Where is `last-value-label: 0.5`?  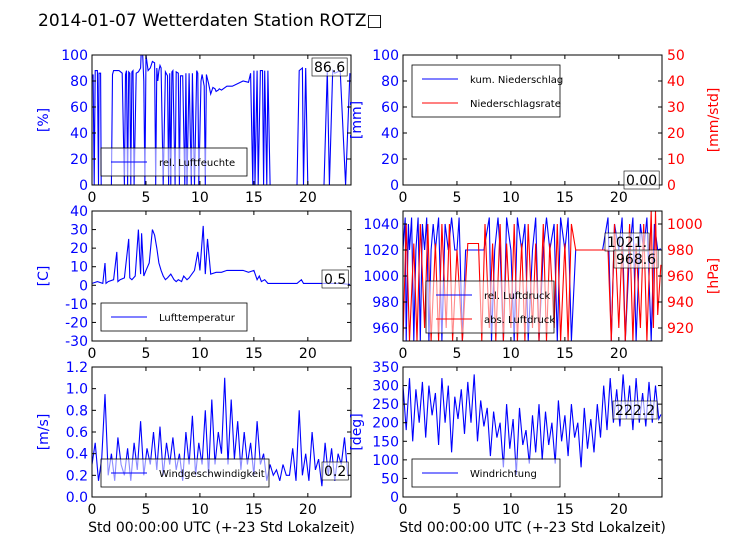 last-value-label: 0.5 is located at coordinates (335, 280).